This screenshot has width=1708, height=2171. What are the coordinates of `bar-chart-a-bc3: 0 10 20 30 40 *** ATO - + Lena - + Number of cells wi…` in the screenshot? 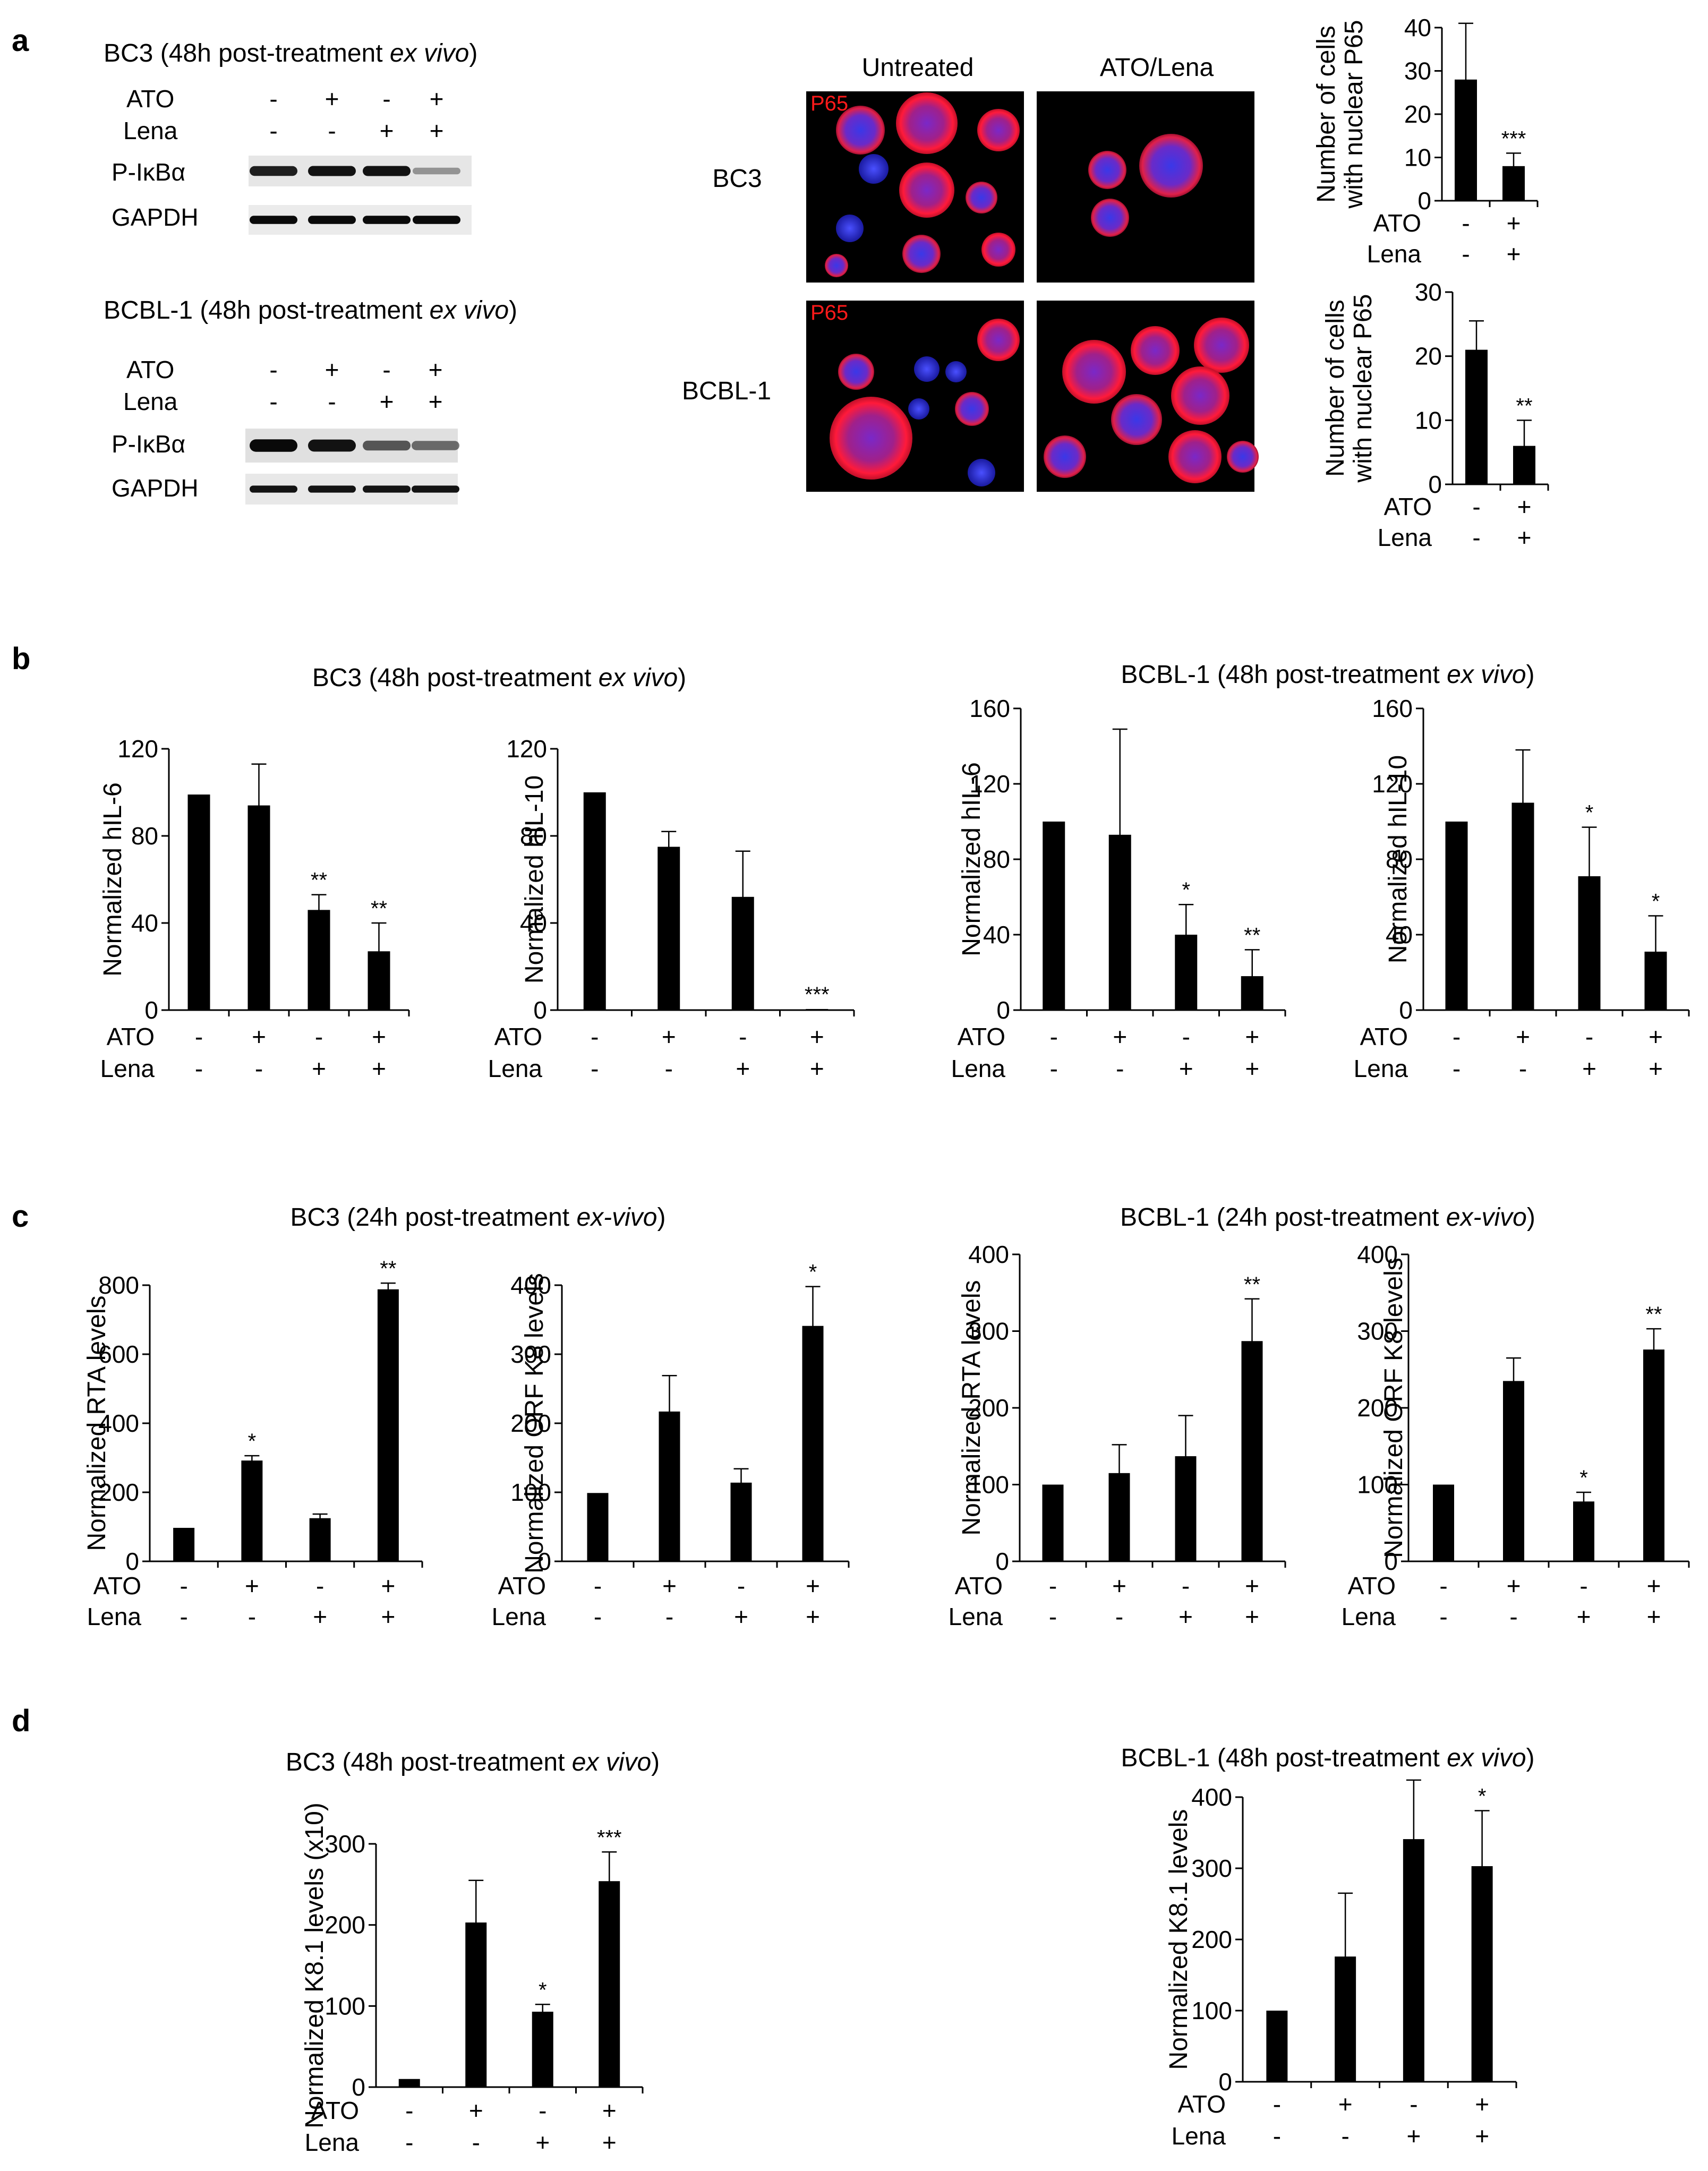 It's located at (1425, 141).